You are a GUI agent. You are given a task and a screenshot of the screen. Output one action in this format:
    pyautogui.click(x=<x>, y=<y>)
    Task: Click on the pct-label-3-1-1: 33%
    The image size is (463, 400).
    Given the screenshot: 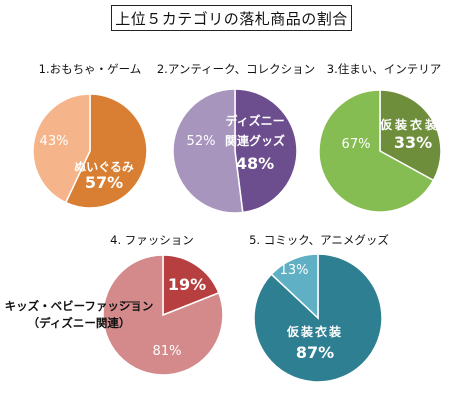 What is the action you would take?
    pyautogui.click(x=413, y=142)
    